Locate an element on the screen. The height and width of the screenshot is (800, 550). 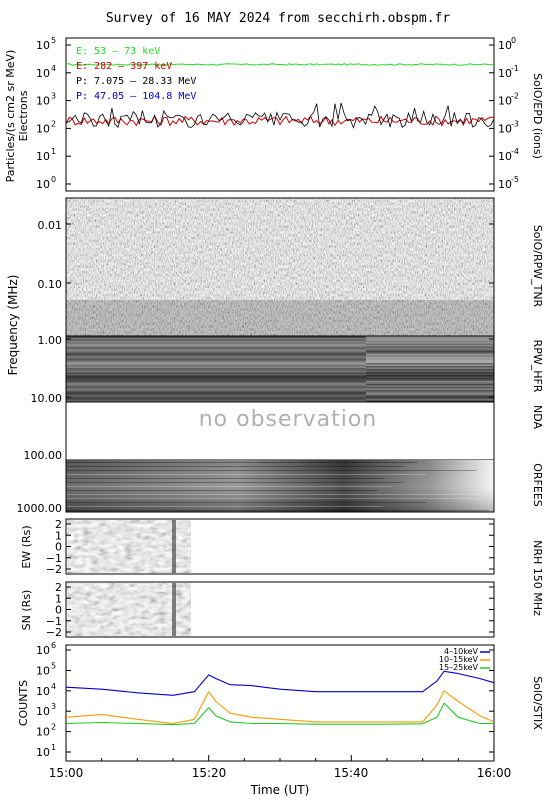
epd-left-tick-exponent: 4 is located at coordinates (53, 68).